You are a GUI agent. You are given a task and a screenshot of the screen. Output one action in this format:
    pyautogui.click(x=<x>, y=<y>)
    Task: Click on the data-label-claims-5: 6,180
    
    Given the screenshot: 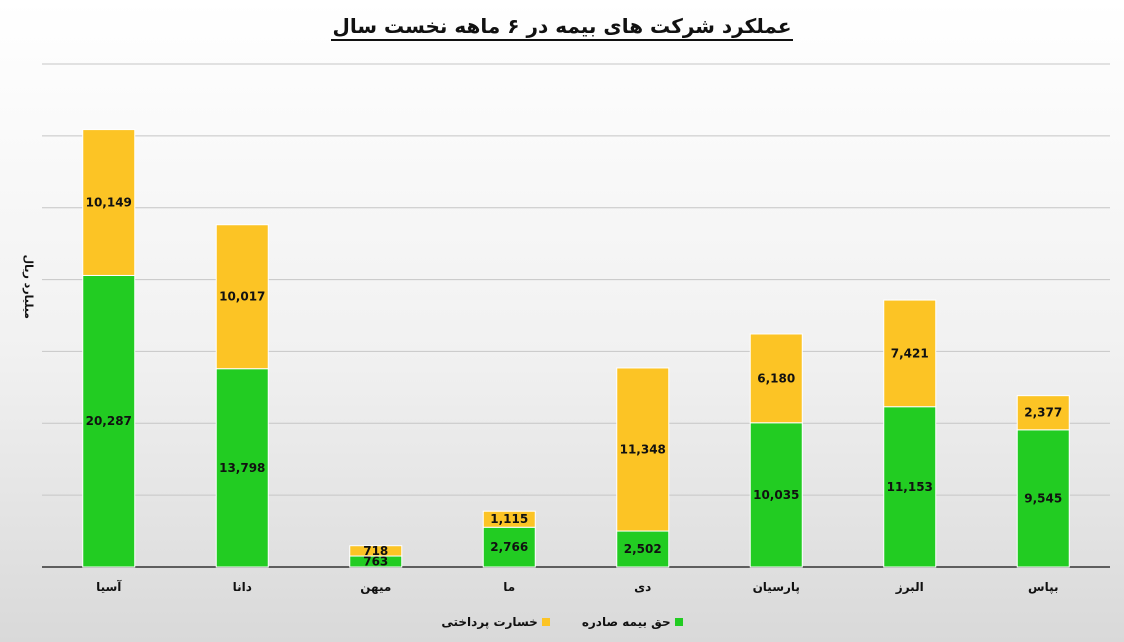 What is the action you would take?
    pyautogui.click(x=776, y=378)
    